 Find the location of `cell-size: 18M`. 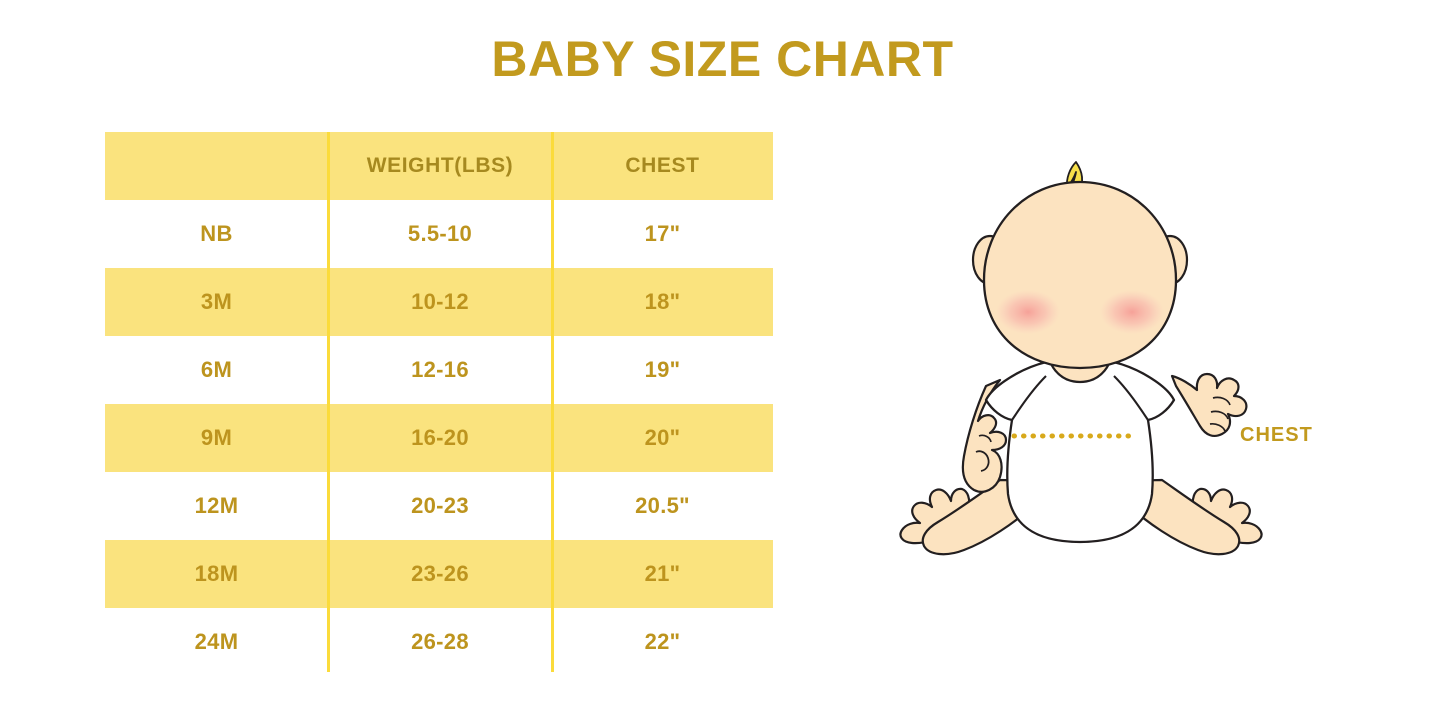

cell-size: 18M is located at coordinates (216, 573).